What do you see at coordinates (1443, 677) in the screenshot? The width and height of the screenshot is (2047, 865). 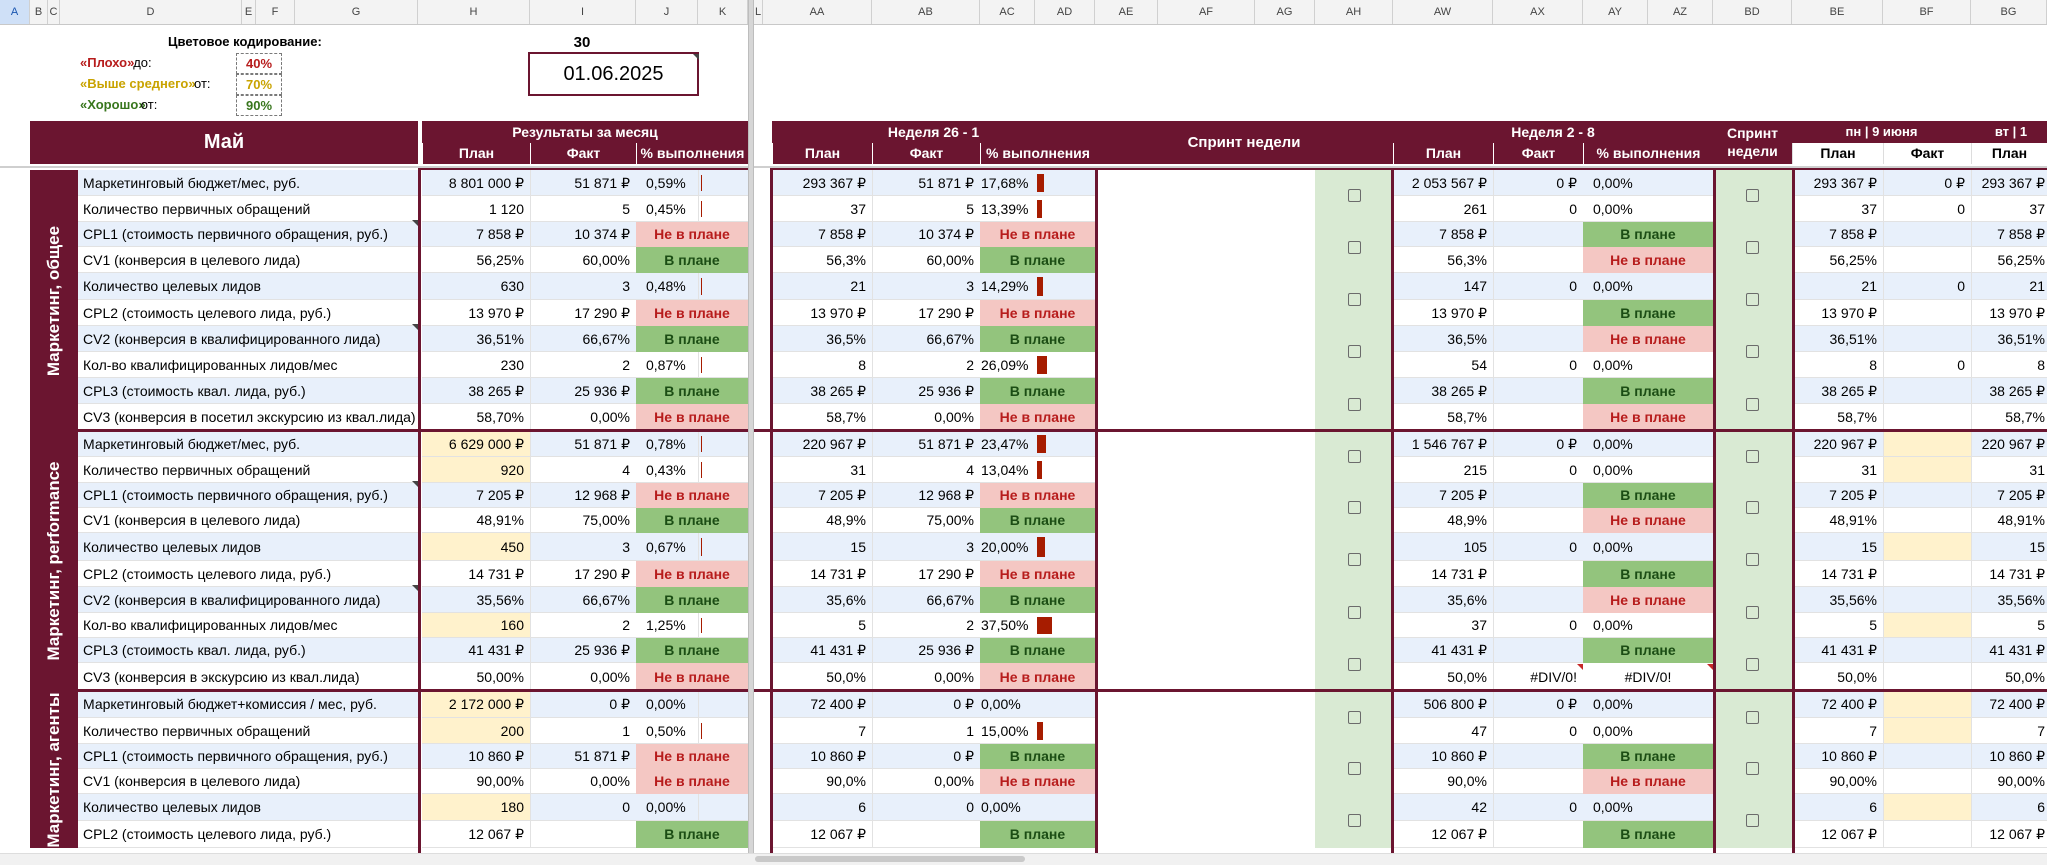 I see `week2-plan-cell: 50,0%` at bounding box center [1443, 677].